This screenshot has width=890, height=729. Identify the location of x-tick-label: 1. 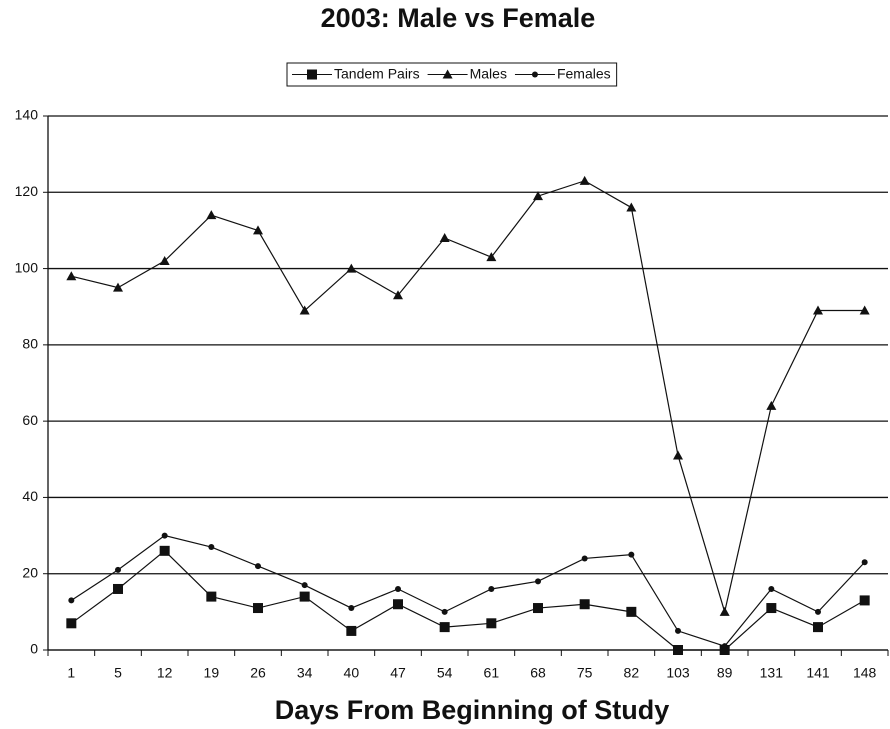
(71, 673).